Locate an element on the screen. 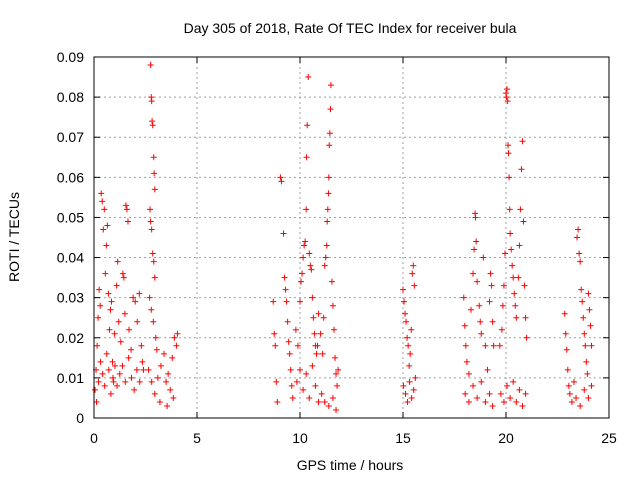 This screenshot has width=640, height=480. x-tick-label: 15 is located at coordinates (403, 438).